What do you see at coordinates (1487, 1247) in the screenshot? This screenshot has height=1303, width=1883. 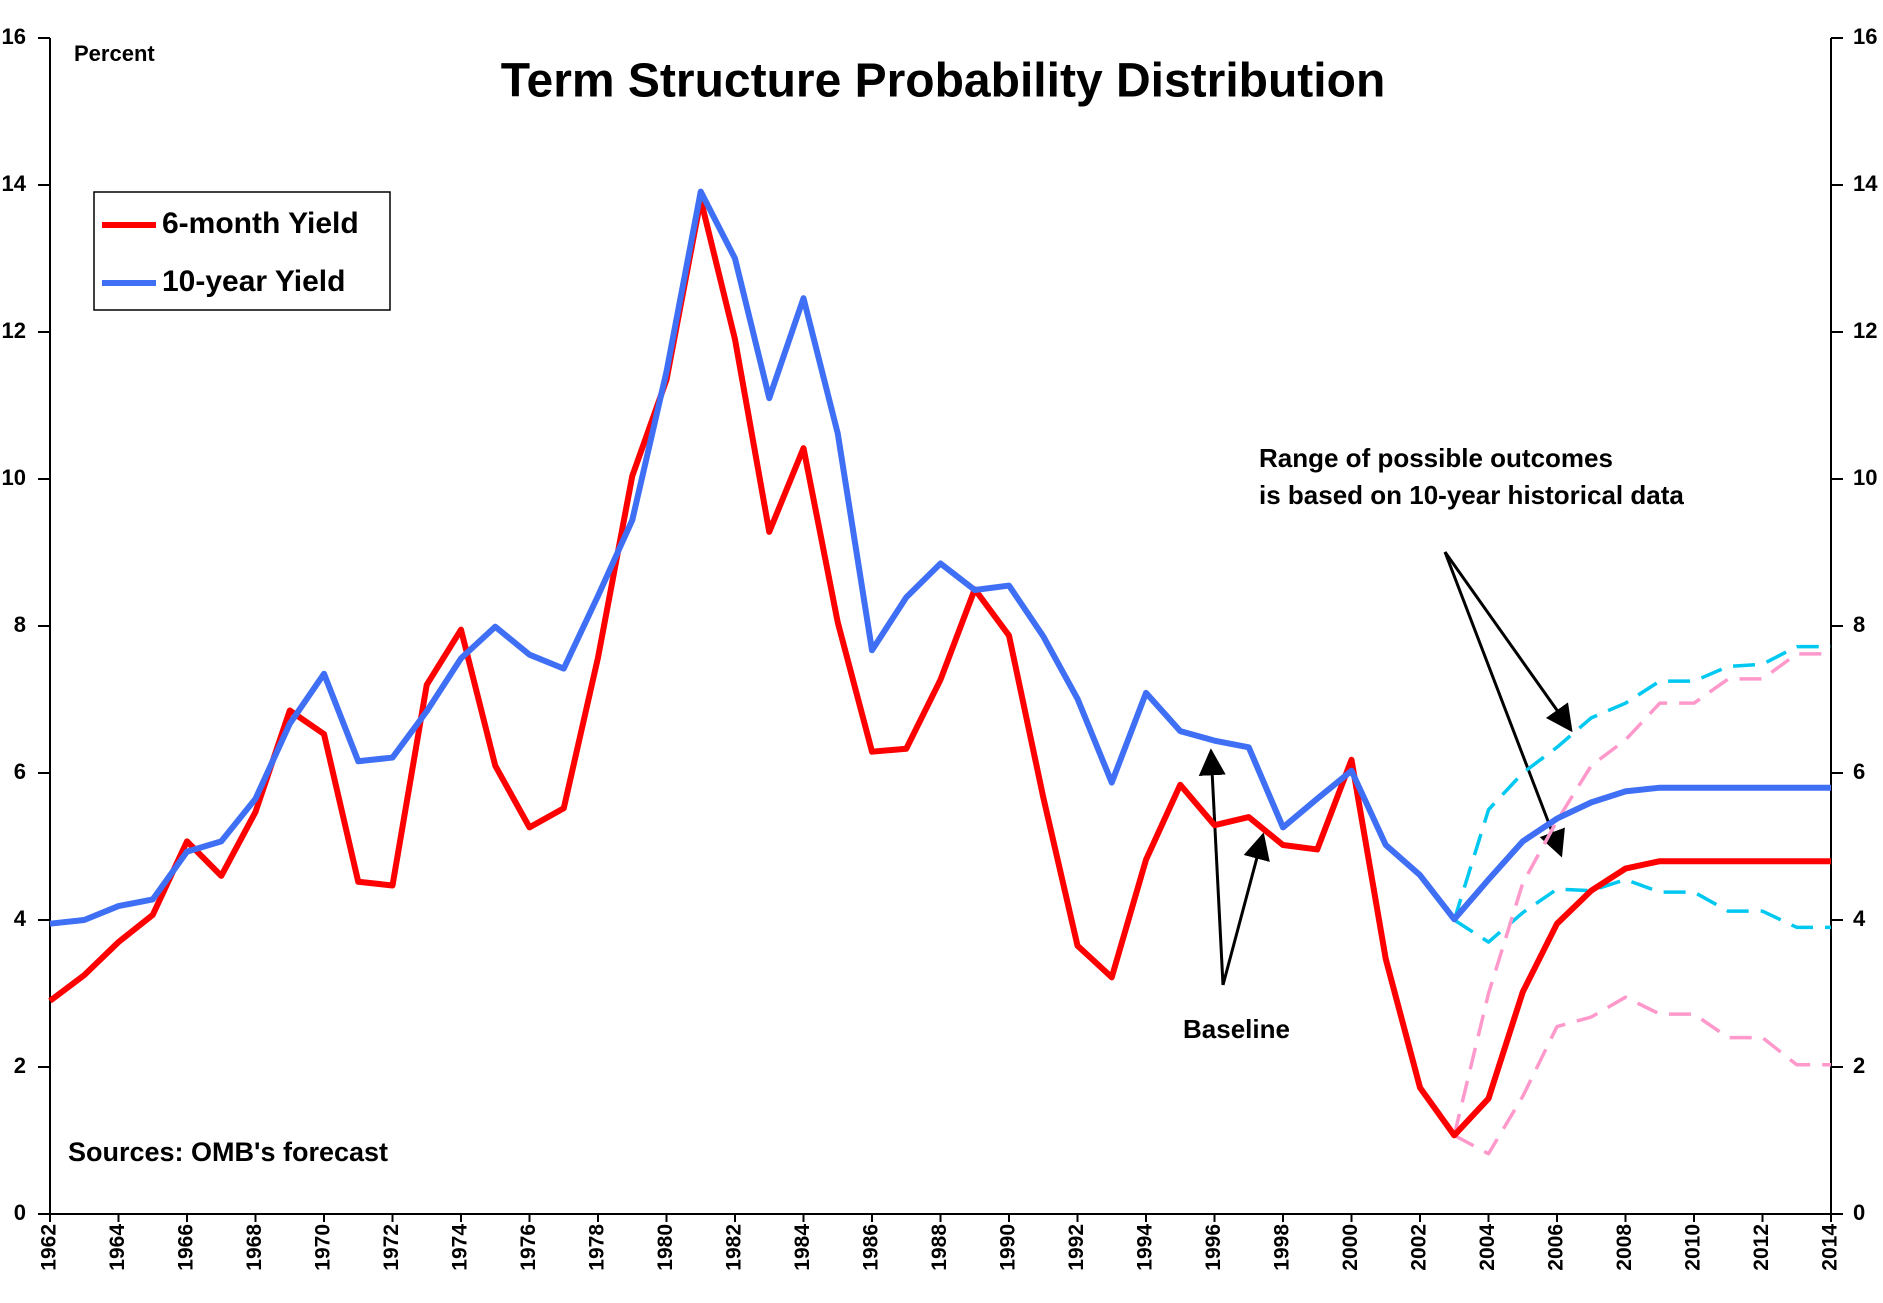 I see `x-tick-label: 2004` at bounding box center [1487, 1247].